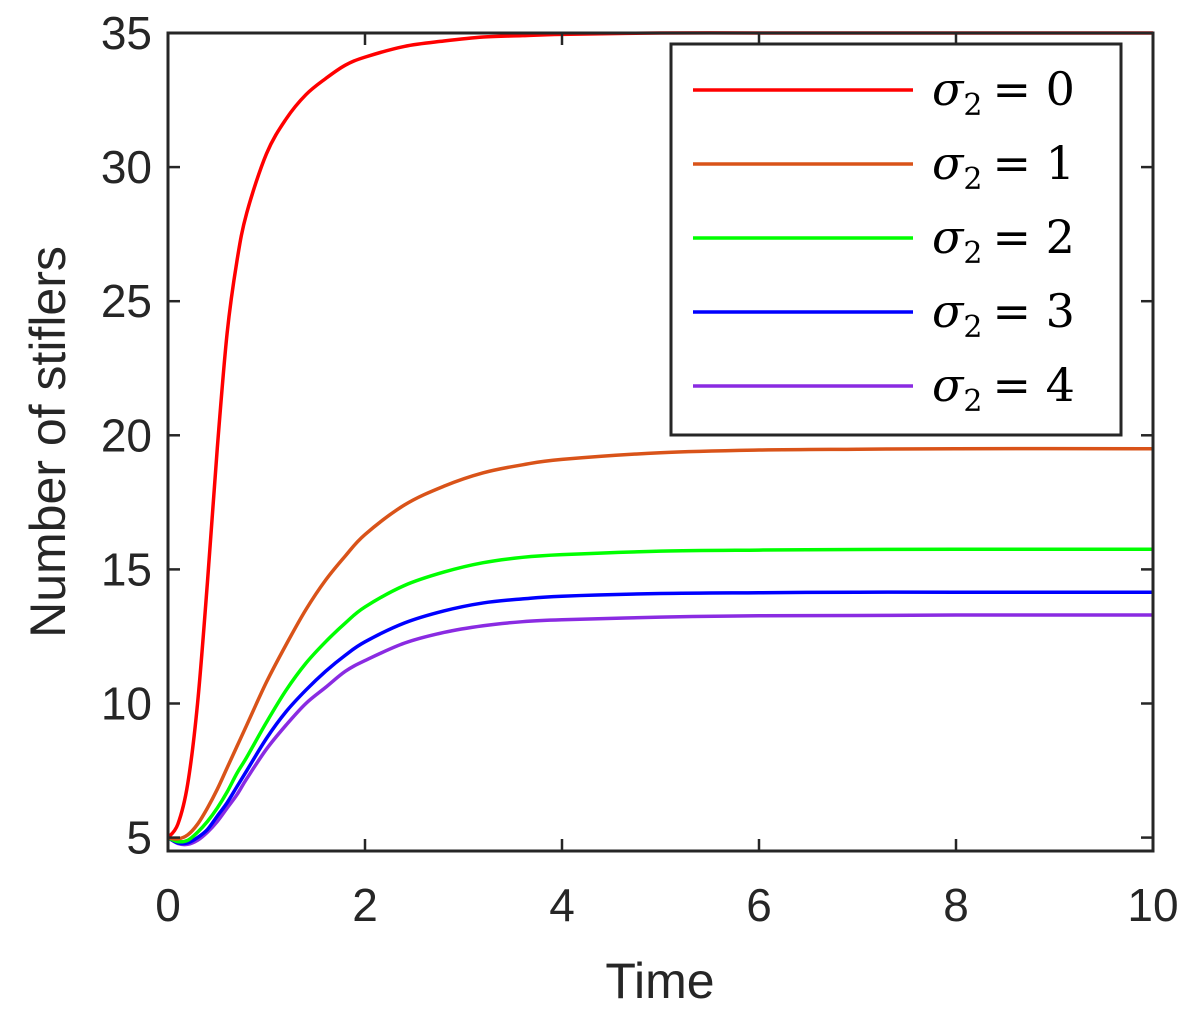 Image resolution: width=1198 pixels, height=1020 pixels. I want to click on x-tick-labels: 0 2 4 6 8 10, so click(666, 905).